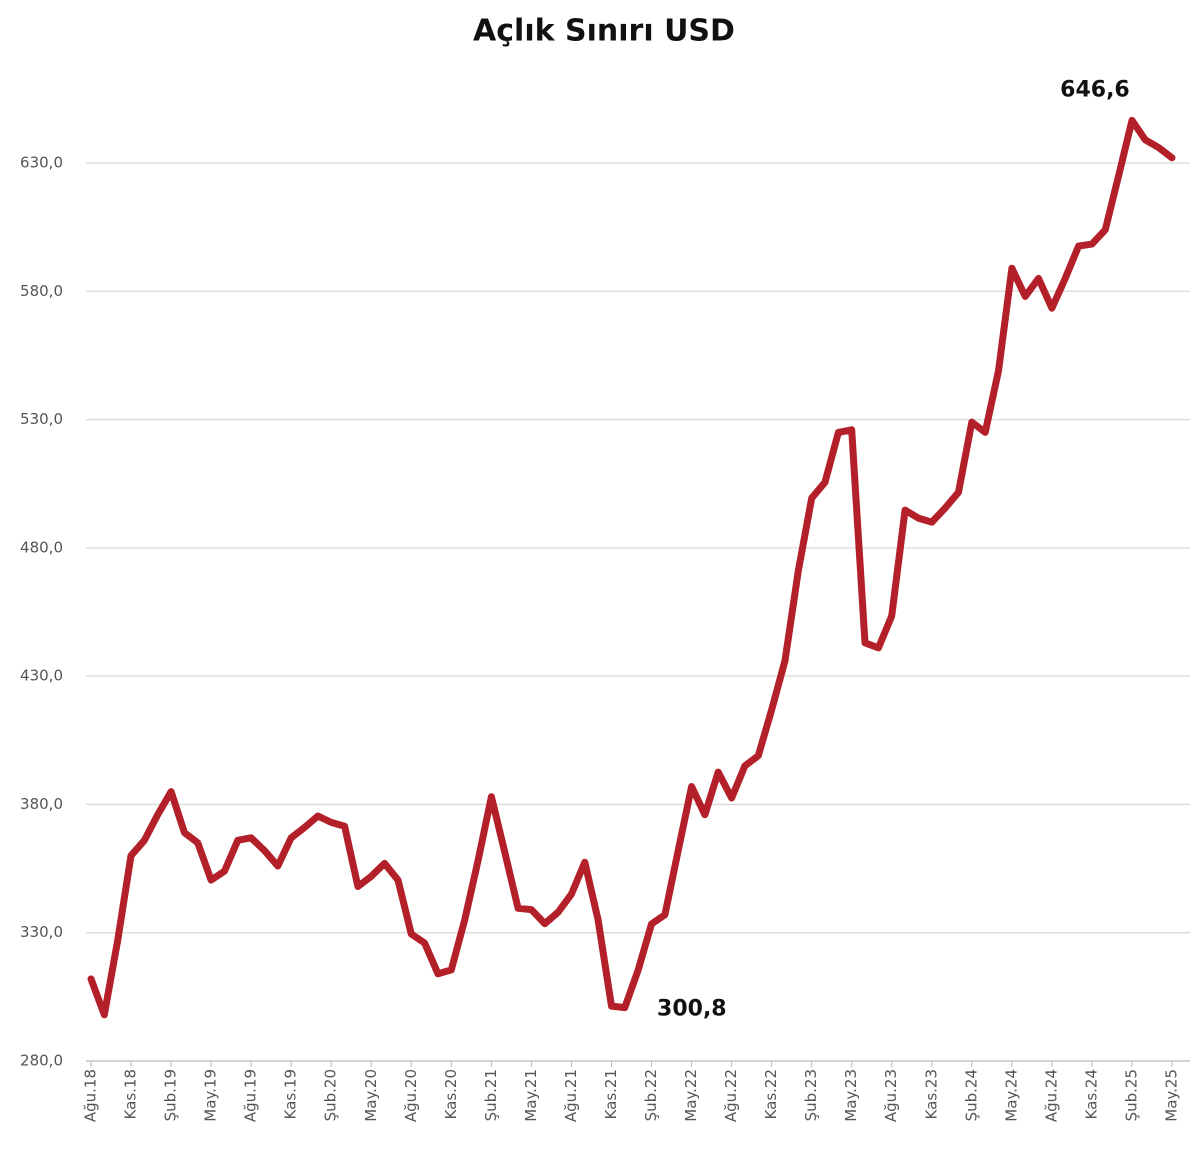  Describe the element at coordinates (971, 1095) in the screenshot. I see `x-tick-label: Şub.24` at that location.